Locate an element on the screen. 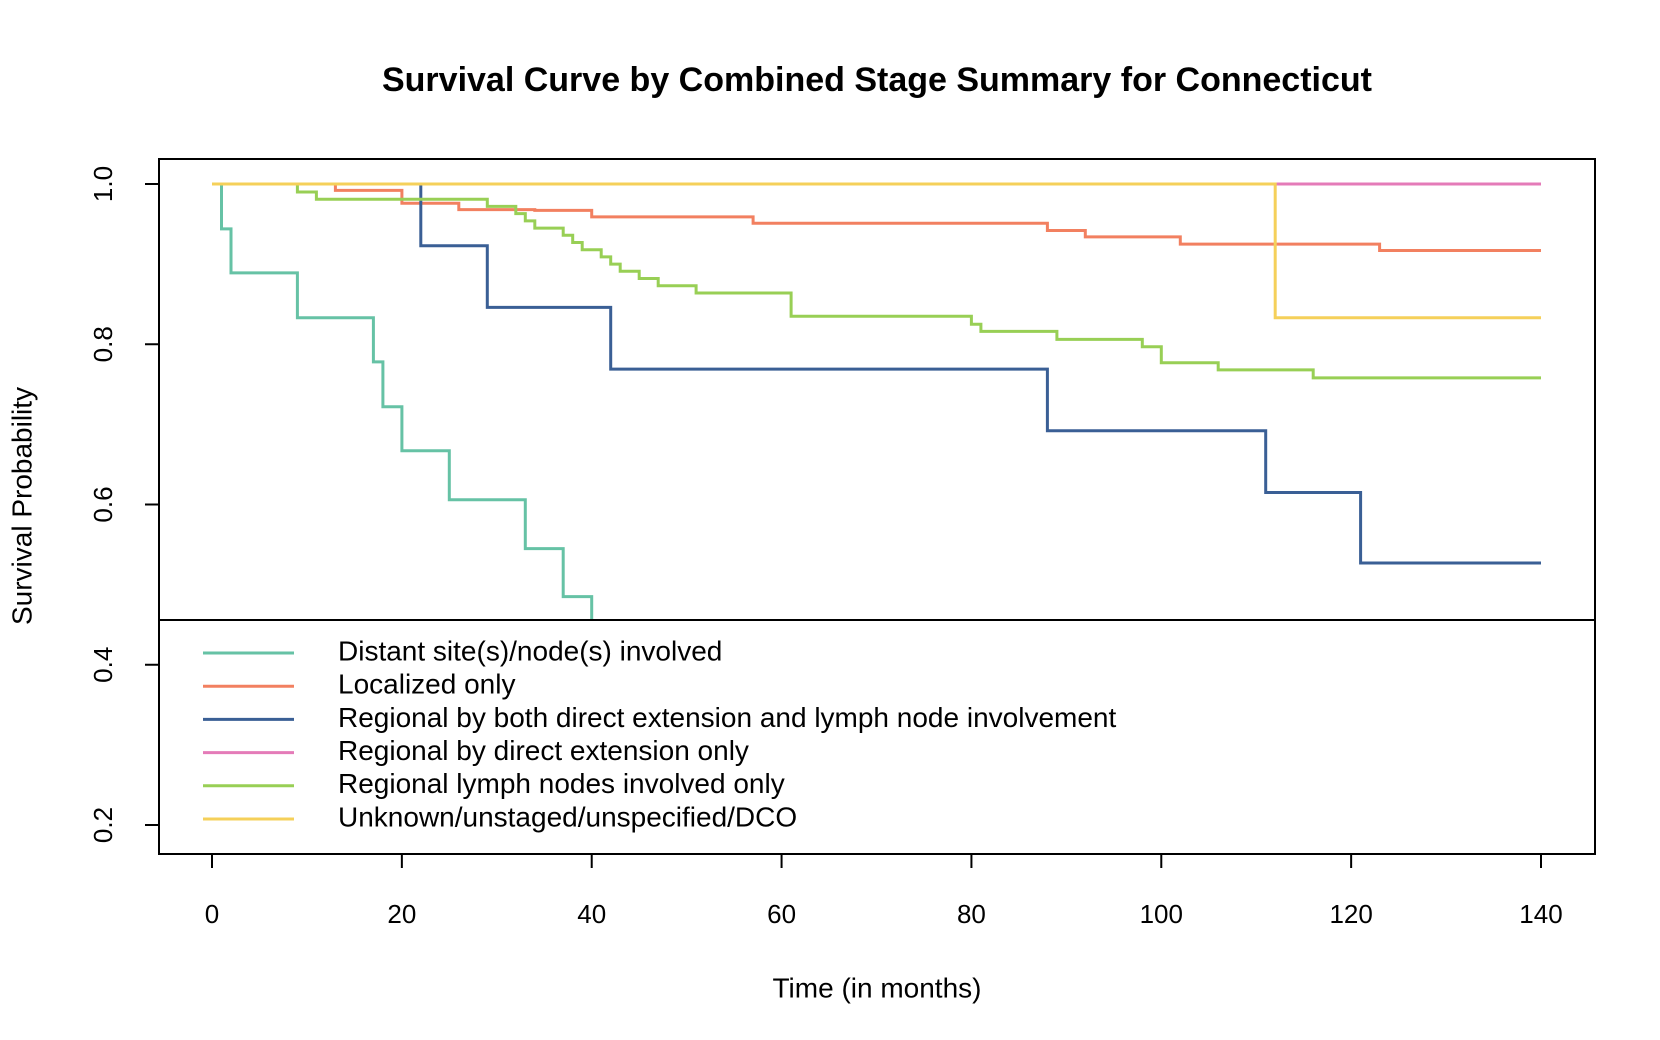 The image size is (1660, 1040). x-axis: 0 20 40 60 80 100 120 140 is located at coordinates (884, 891).